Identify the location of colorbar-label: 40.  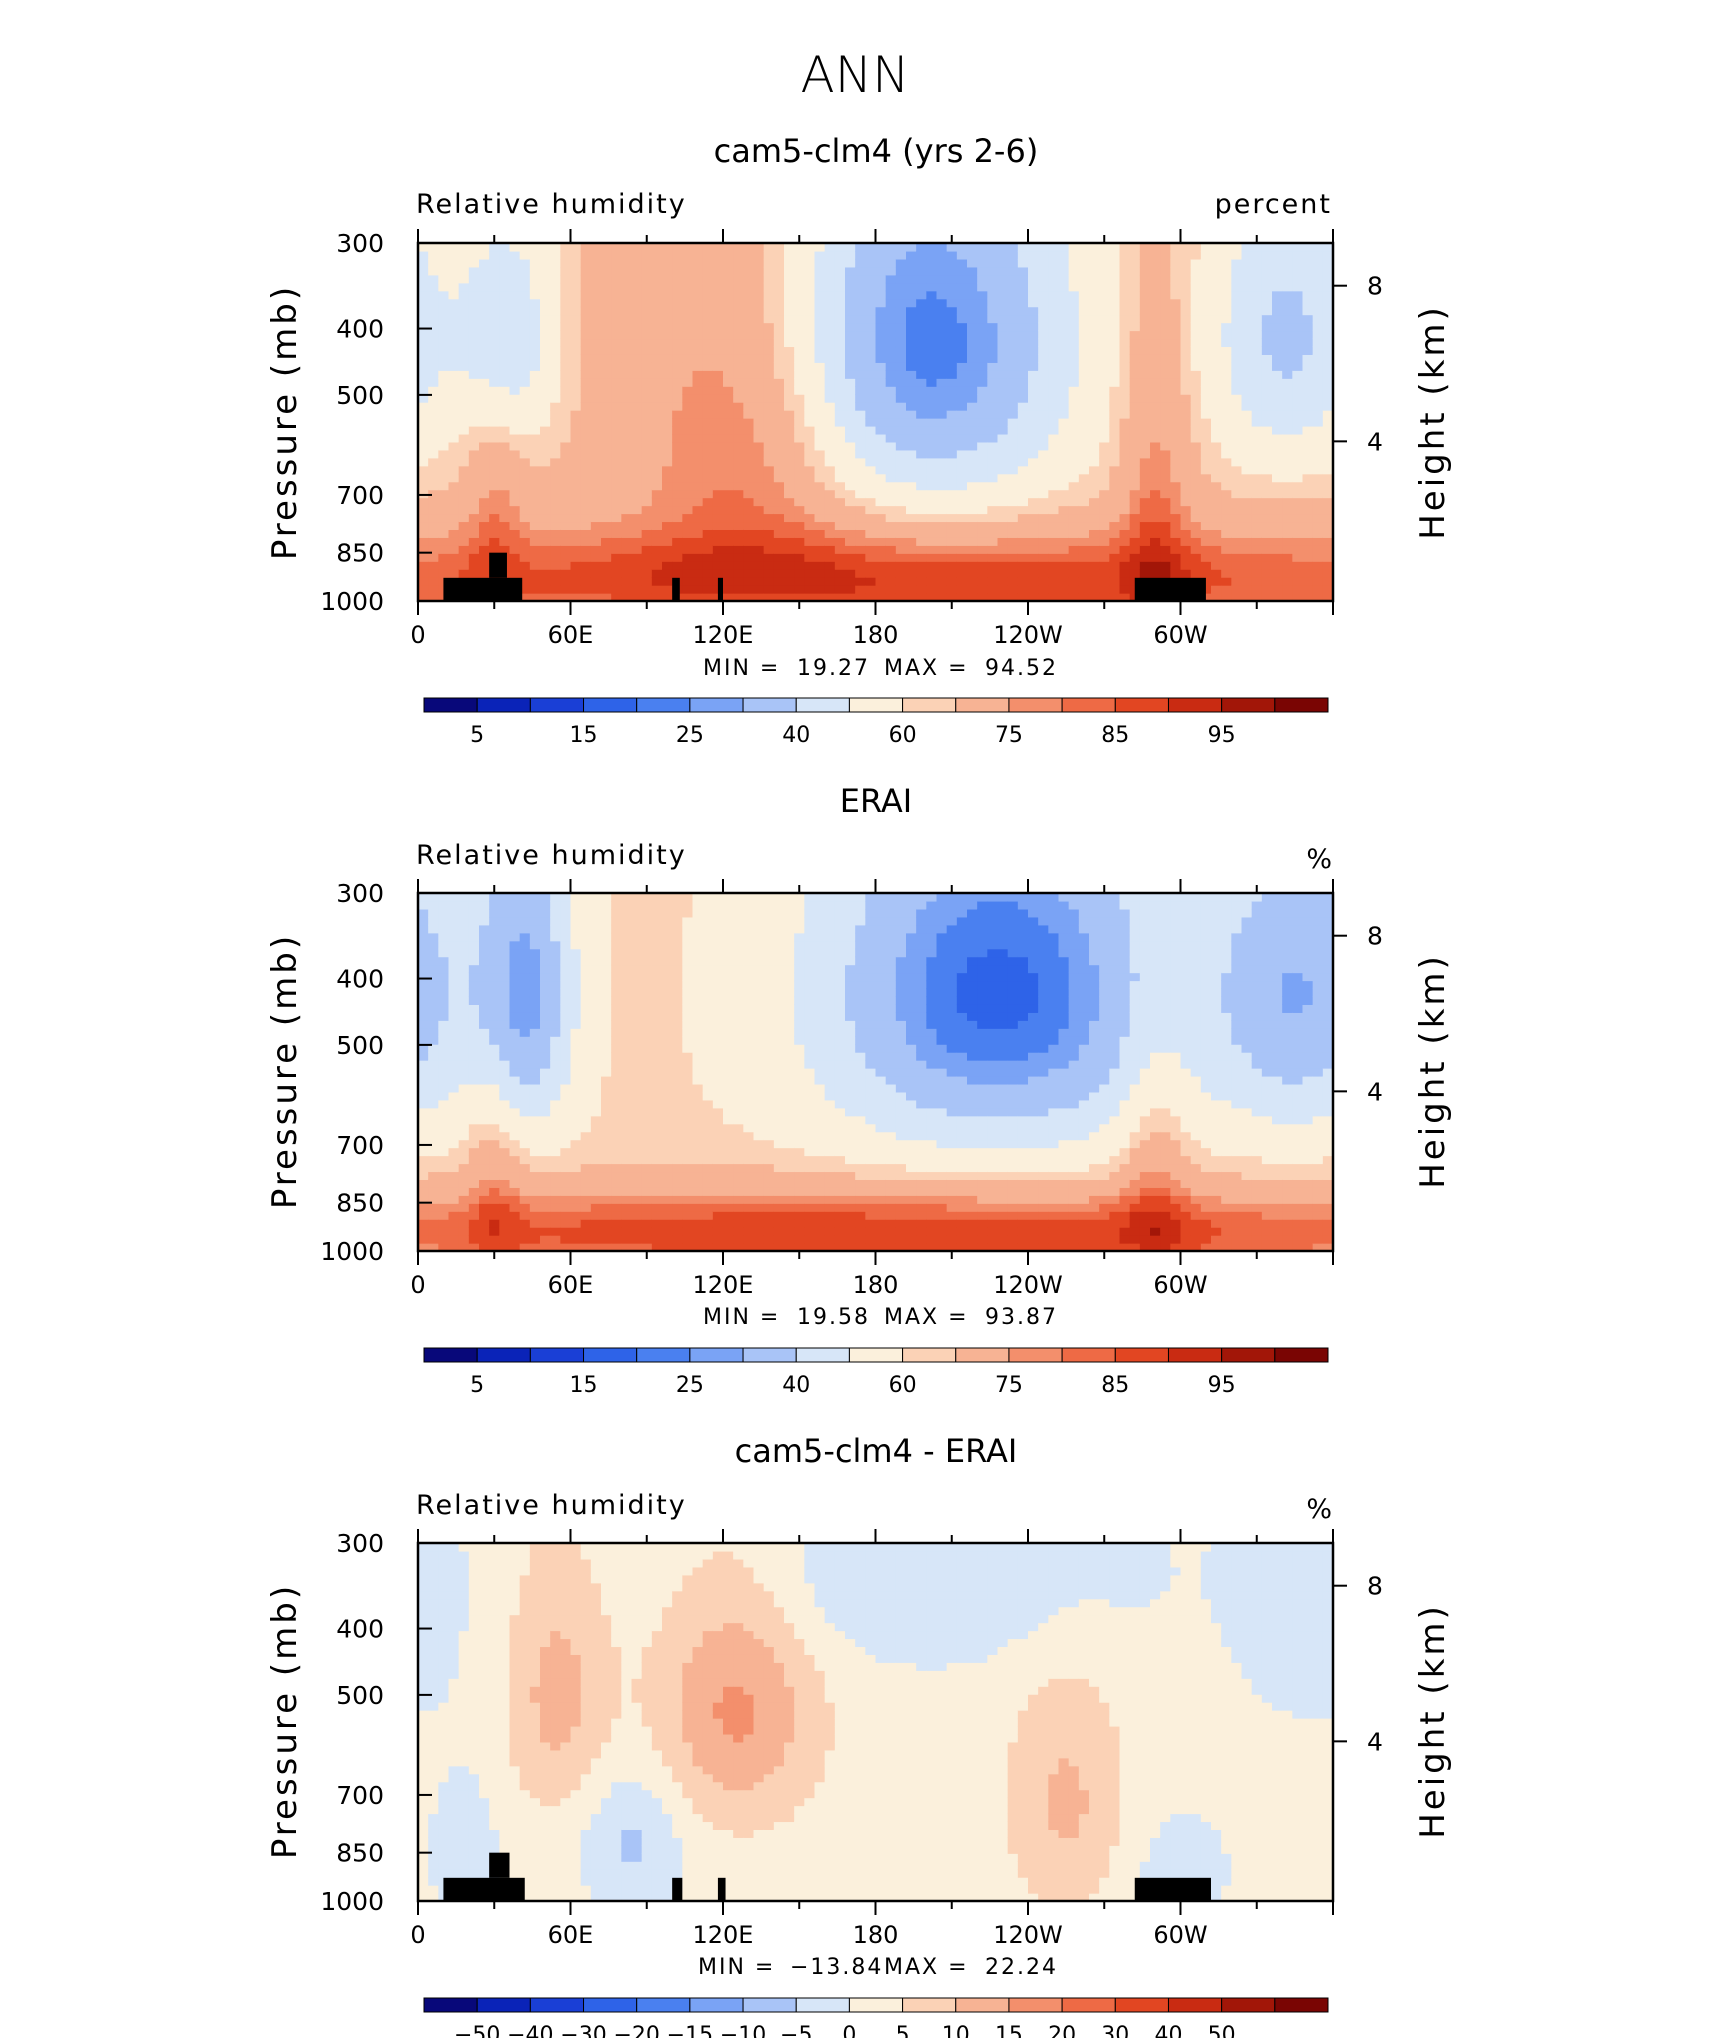
(796, 735).